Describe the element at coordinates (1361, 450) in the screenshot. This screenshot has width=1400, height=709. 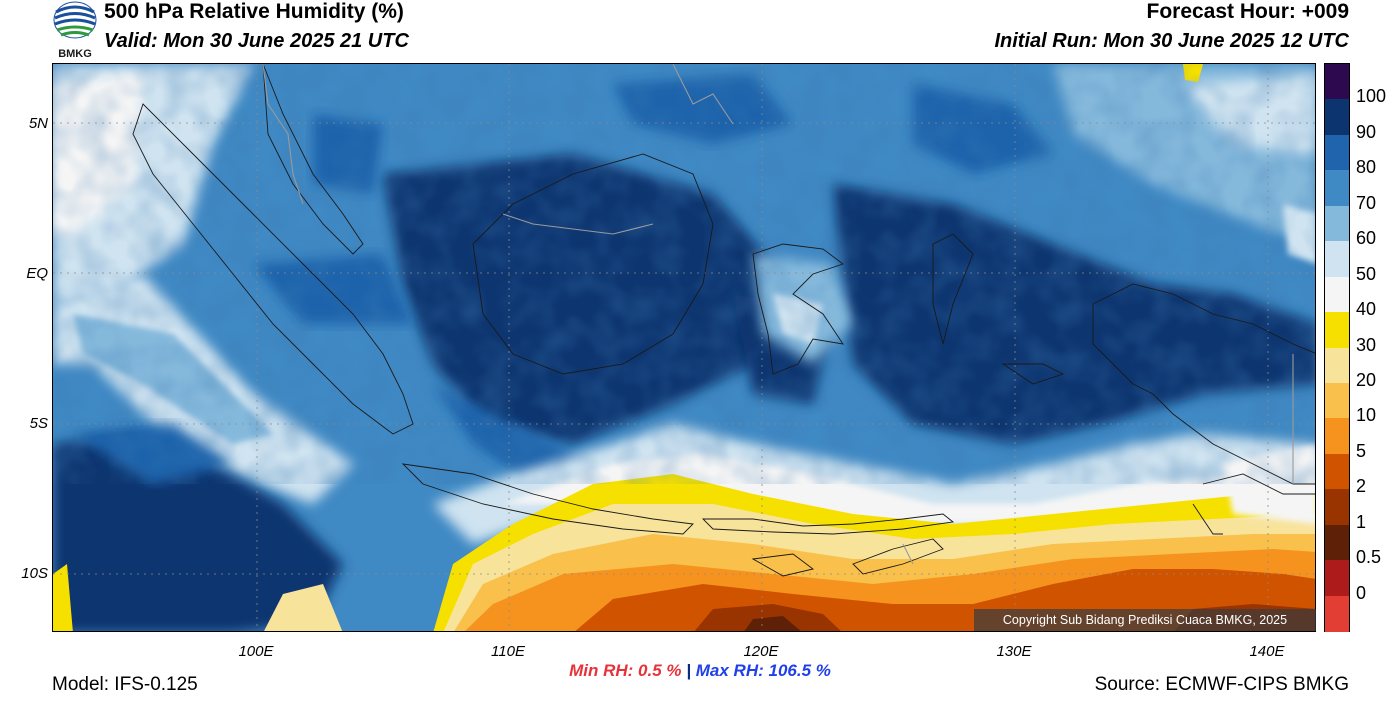
I see `legend-label: 5` at that location.